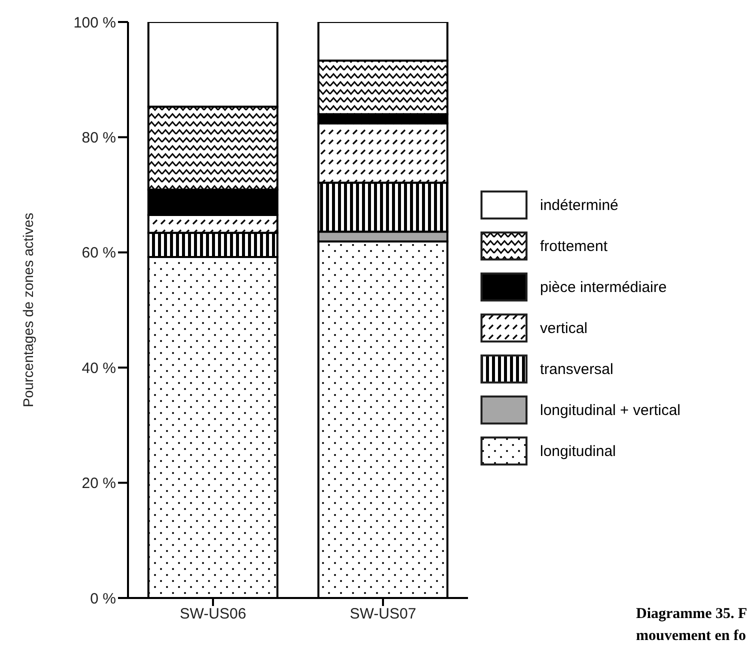  Describe the element at coordinates (692, 614) in the screenshot. I see `text: Diagramme 35. F` at that location.